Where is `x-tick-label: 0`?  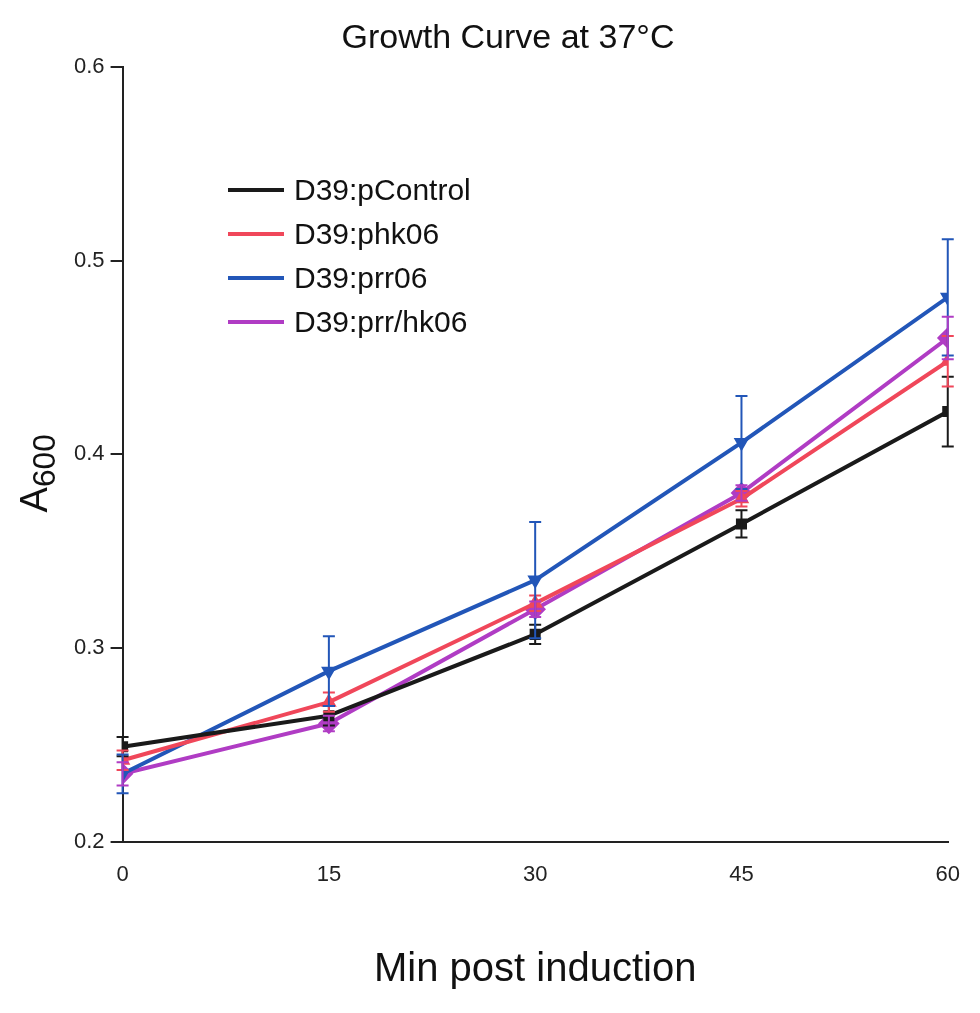 x-tick-label: 0 is located at coordinates (122, 873).